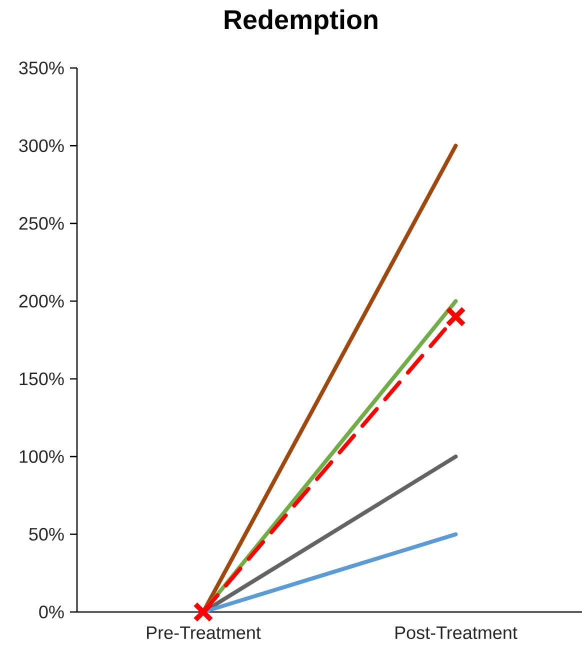 The width and height of the screenshot is (582, 652). Describe the element at coordinates (41, 223) in the screenshot. I see `y-tick-label: 250%` at that location.